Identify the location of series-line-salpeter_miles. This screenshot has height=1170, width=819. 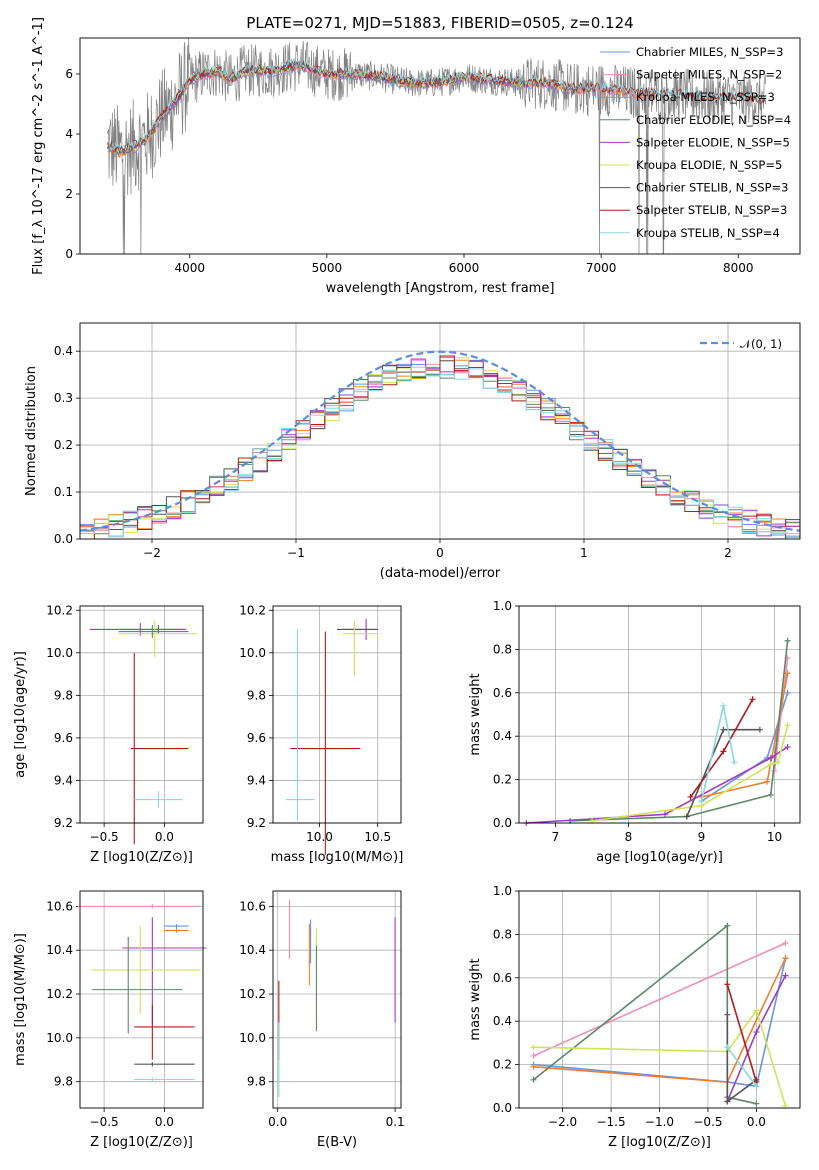
(781, 714).